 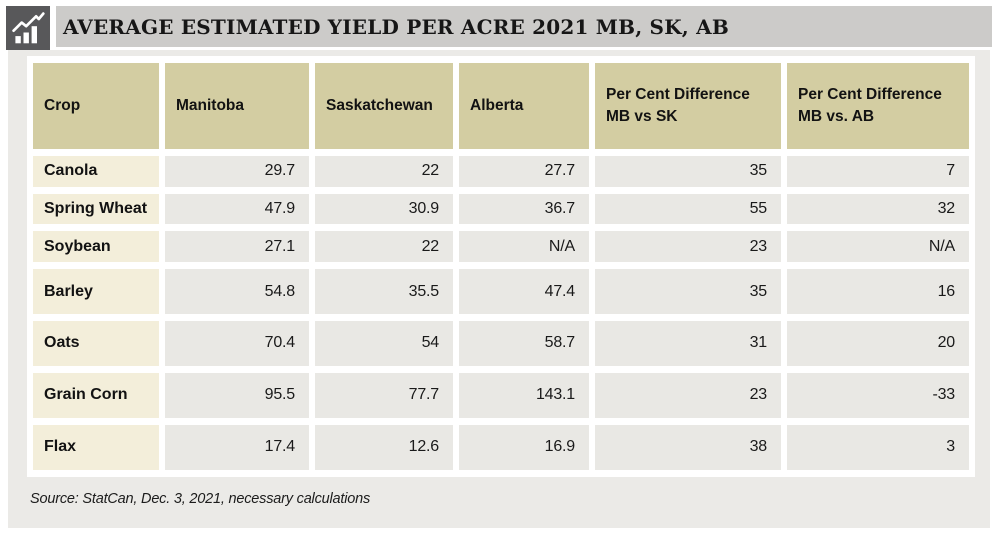 I want to click on value-cell: 12.6, so click(x=384, y=447).